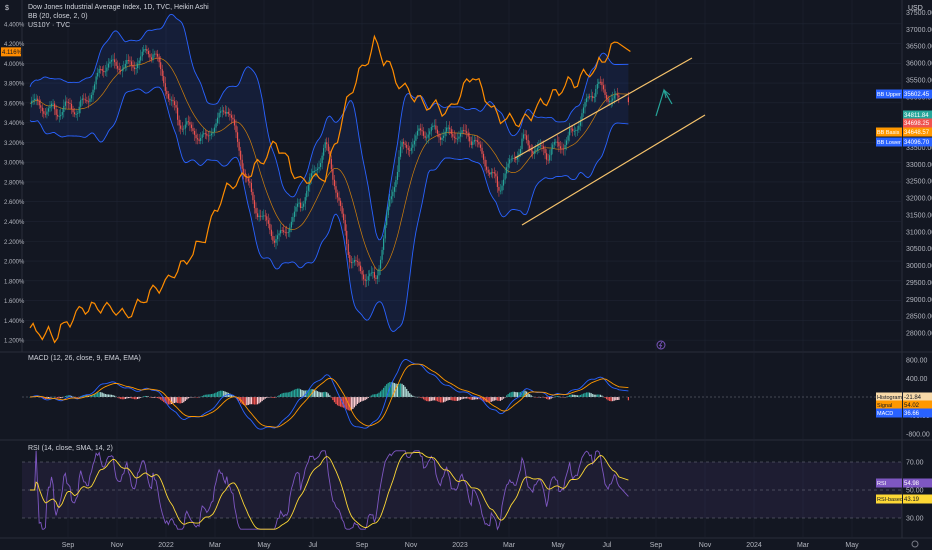 Image resolution: width=932 pixels, height=550 pixels. Describe the element at coordinates (117, 545) in the screenshot. I see `time-axis-label: Nov` at that location.